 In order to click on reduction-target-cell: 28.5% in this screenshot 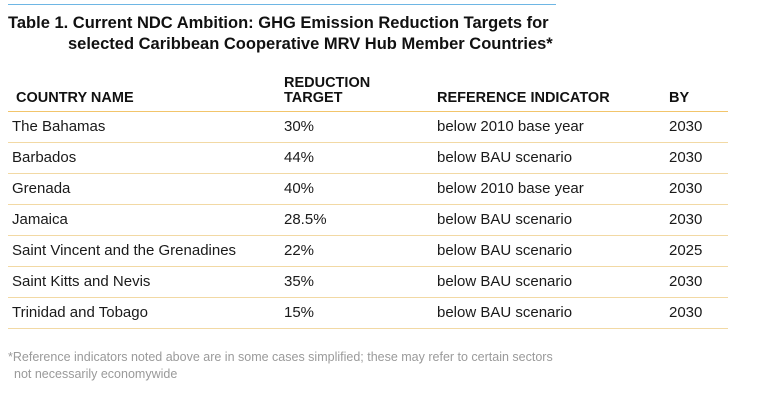, I will do `click(305, 219)`.